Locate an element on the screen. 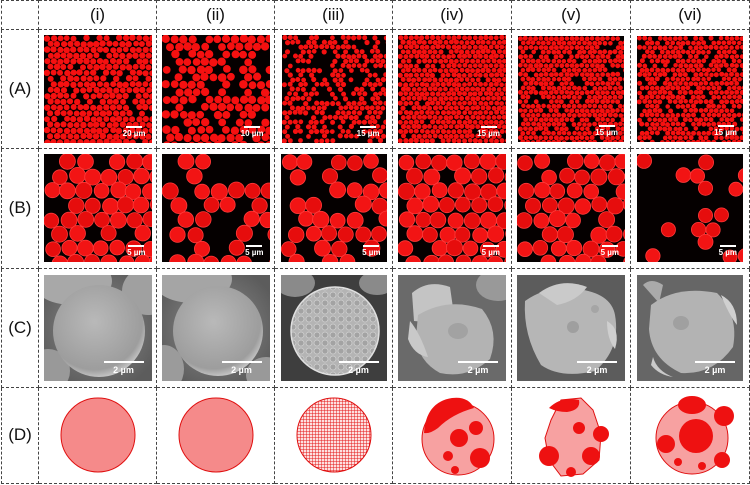  cell-a-ii: 10 µm is located at coordinates (215, 89).